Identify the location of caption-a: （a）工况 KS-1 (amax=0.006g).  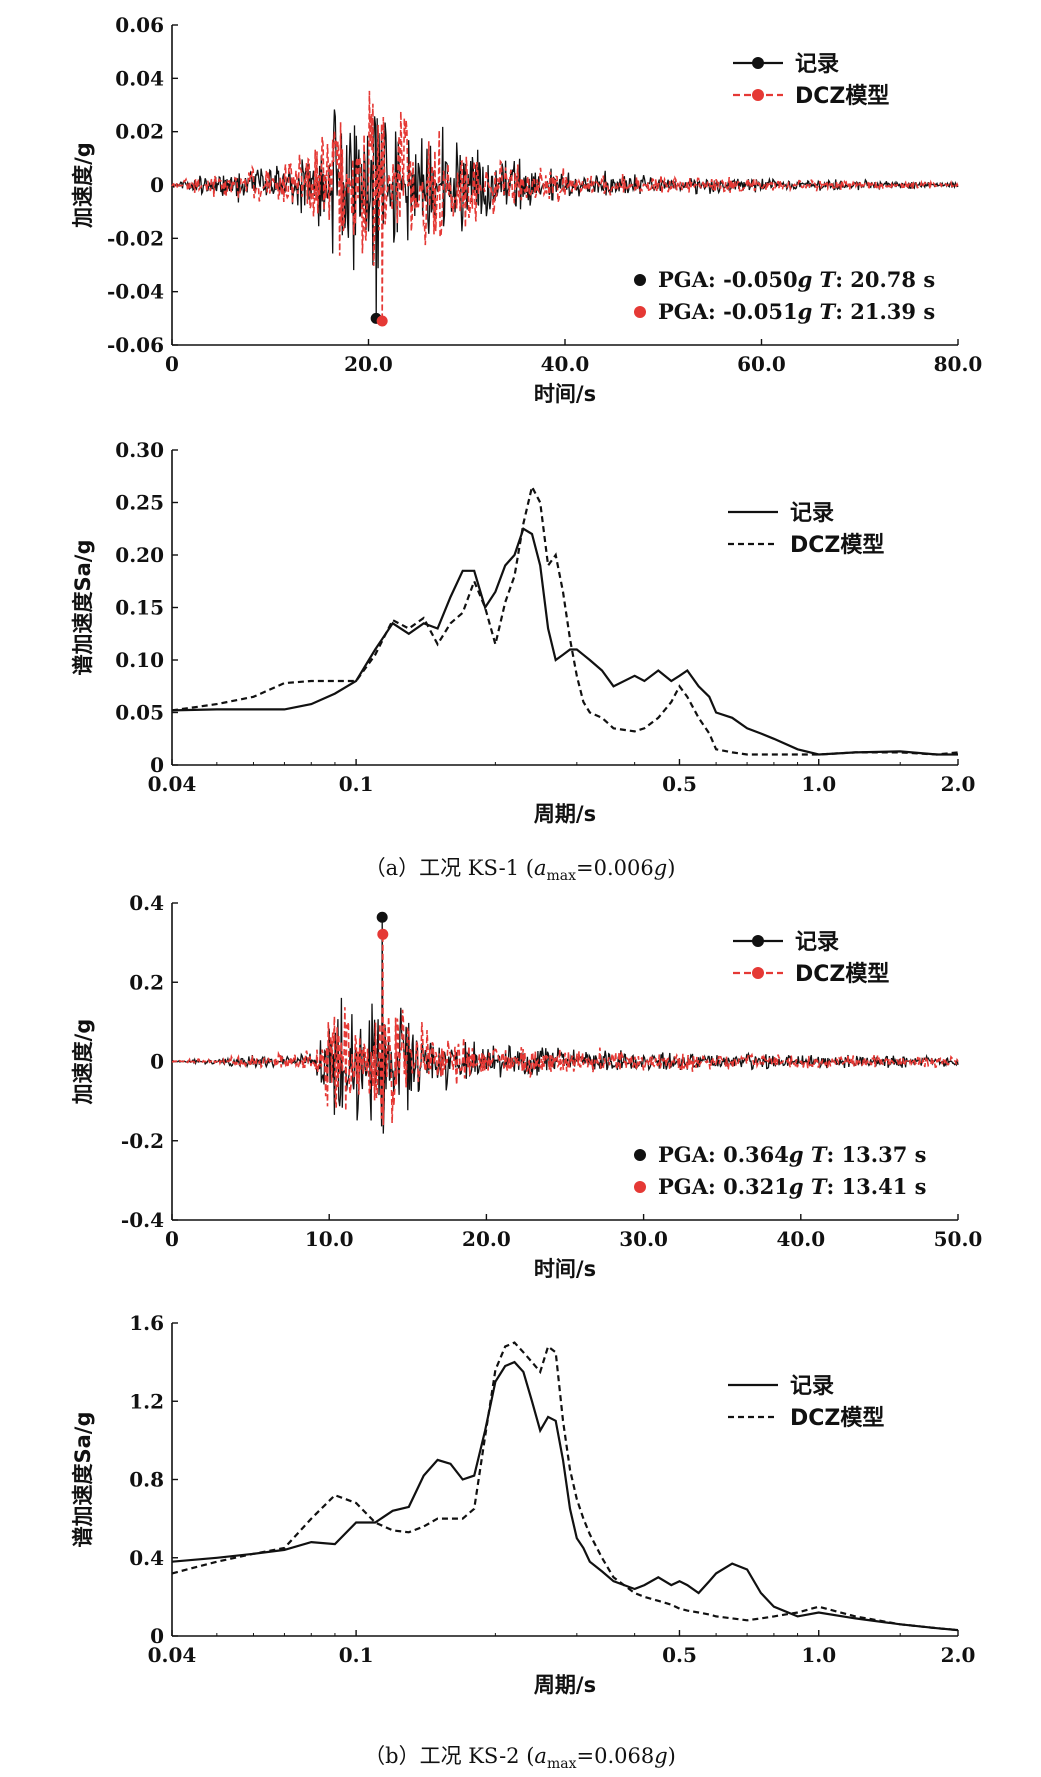
(520, 870).